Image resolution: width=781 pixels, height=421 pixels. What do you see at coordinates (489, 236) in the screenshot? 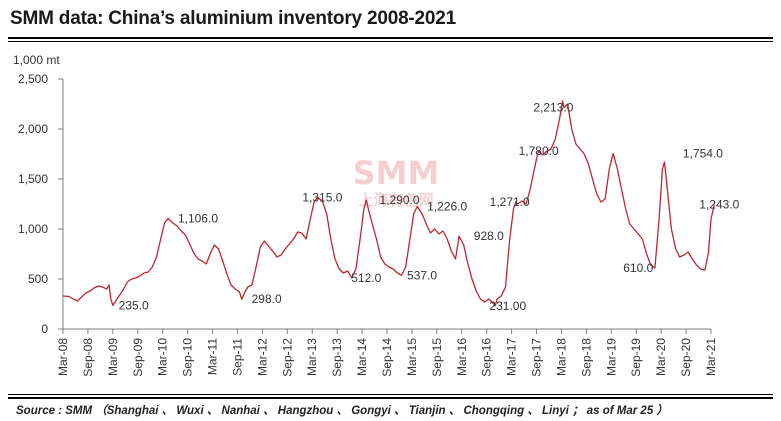
I see `data-label: 928.0` at bounding box center [489, 236].